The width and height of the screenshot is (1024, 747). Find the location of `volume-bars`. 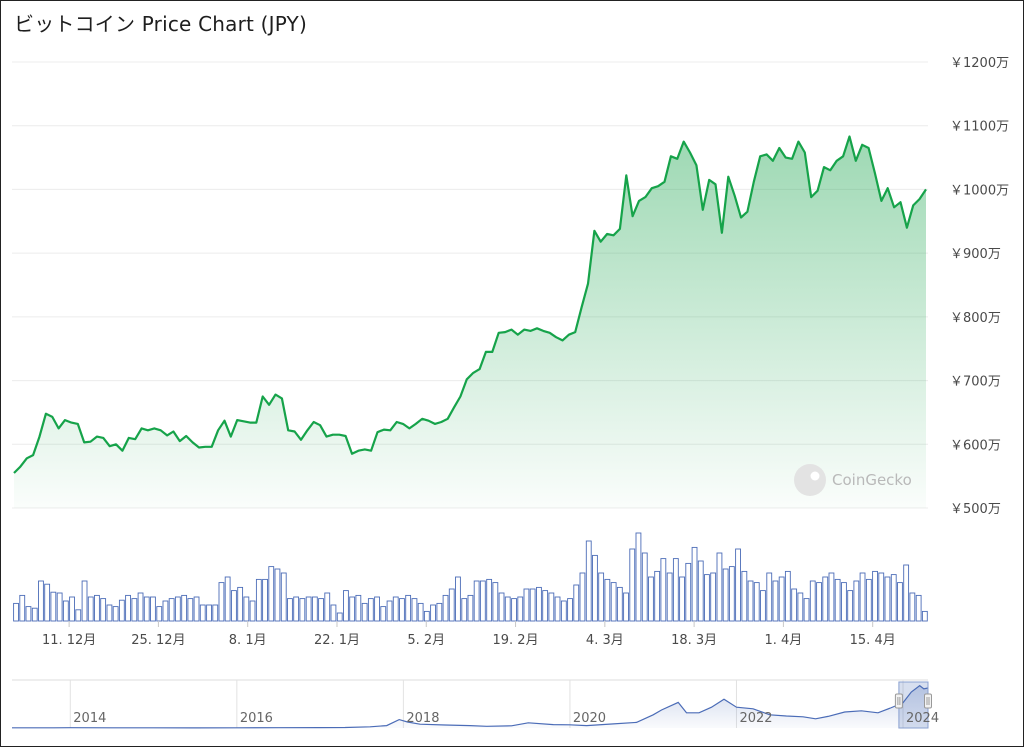

volume-bars is located at coordinates (470, 577).